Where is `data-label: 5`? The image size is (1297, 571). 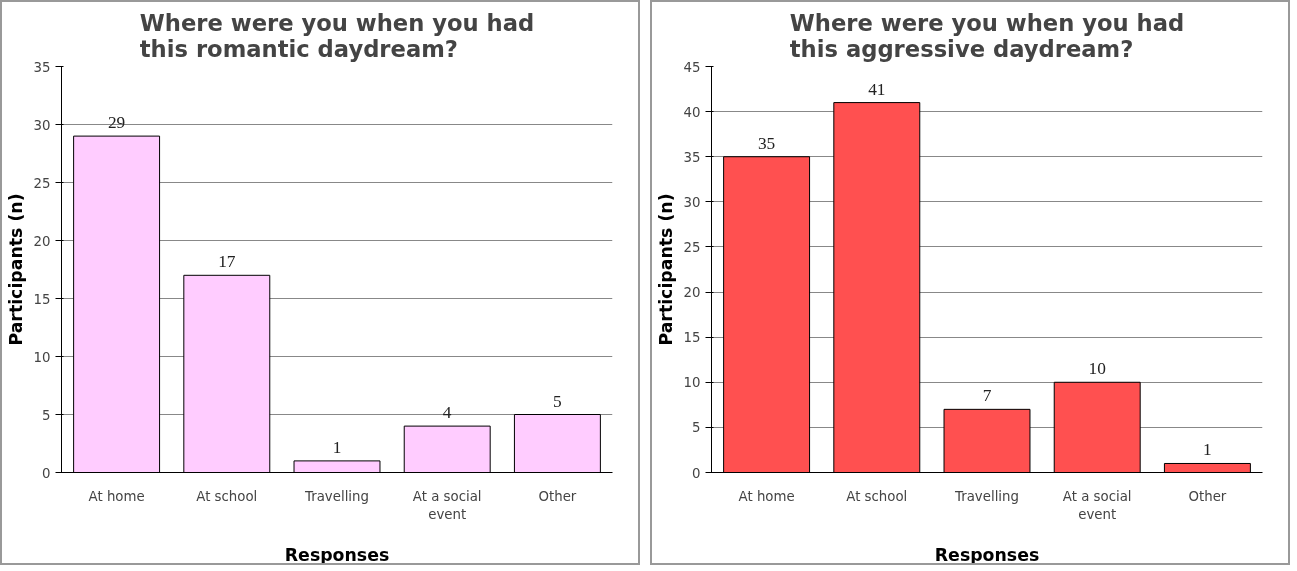 data-label: 5 is located at coordinates (557, 401).